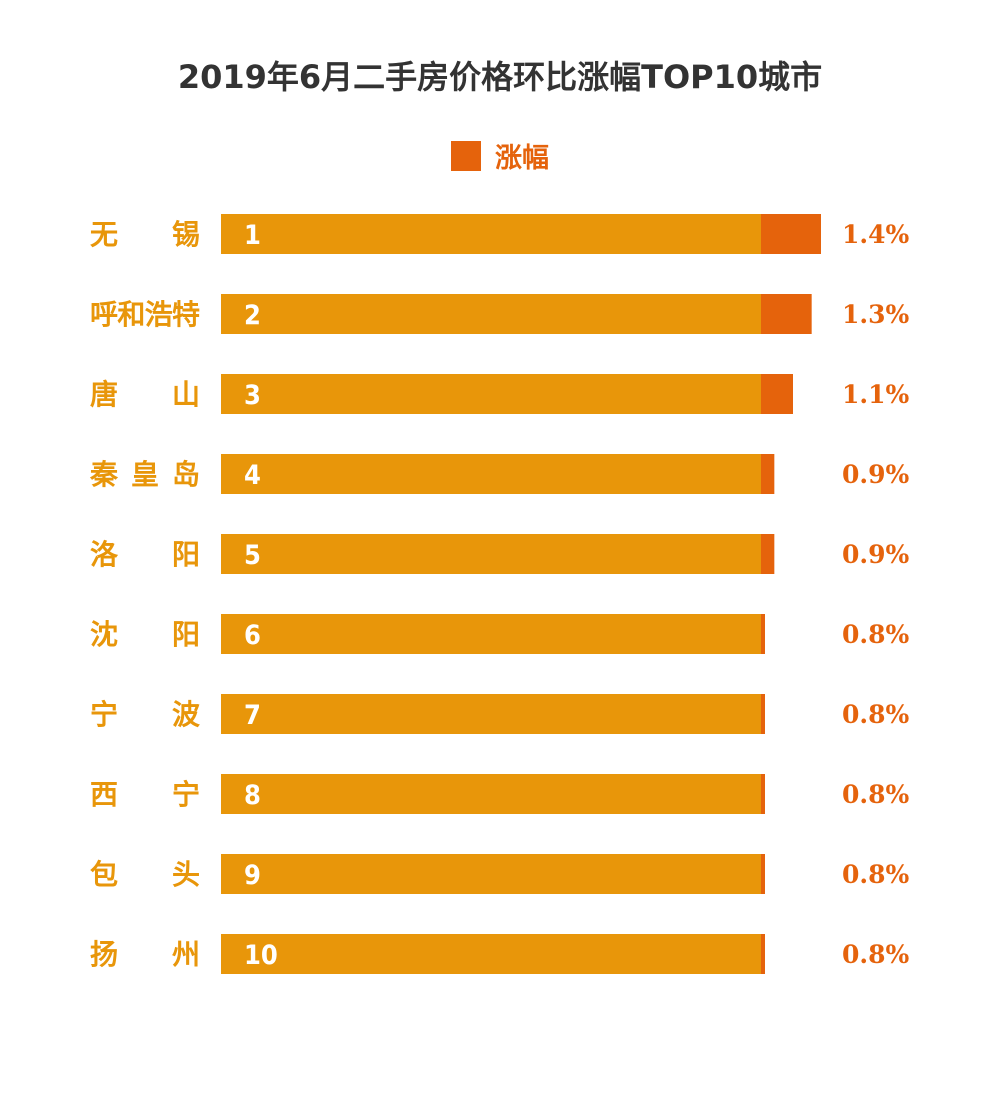 The height and width of the screenshot is (1100, 1000). Describe the element at coordinates (104, 794) in the screenshot. I see `city-label-char: 西` at that location.